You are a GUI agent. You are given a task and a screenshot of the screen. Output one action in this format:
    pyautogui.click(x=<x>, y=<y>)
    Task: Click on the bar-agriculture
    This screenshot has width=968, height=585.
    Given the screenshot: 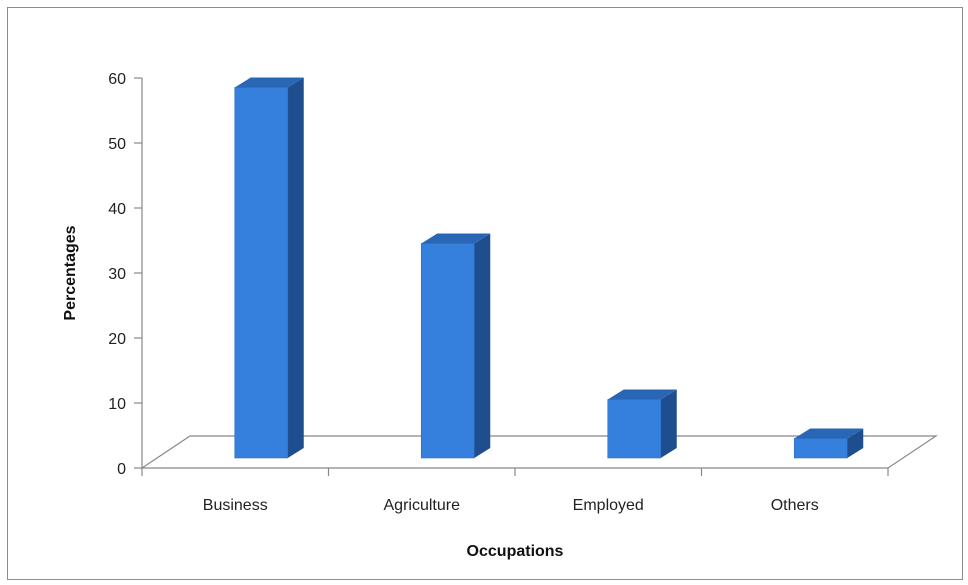 What is the action you would take?
    pyautogui.click(x=455, y=346)
    